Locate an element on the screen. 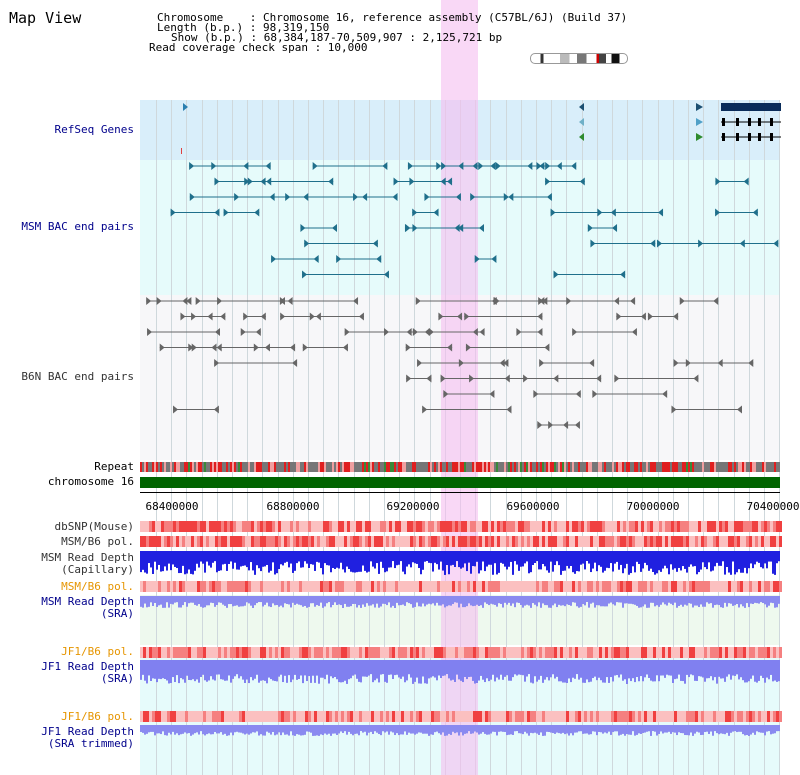  jf1-b6-pol-trim-label: JF1/B6 pol. is located at coordinates (97, 716).